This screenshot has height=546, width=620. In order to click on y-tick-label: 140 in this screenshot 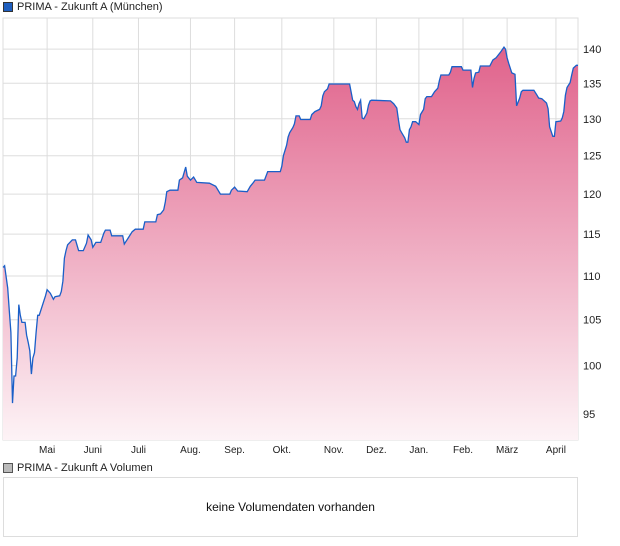, I will do `click(592, 50)`.